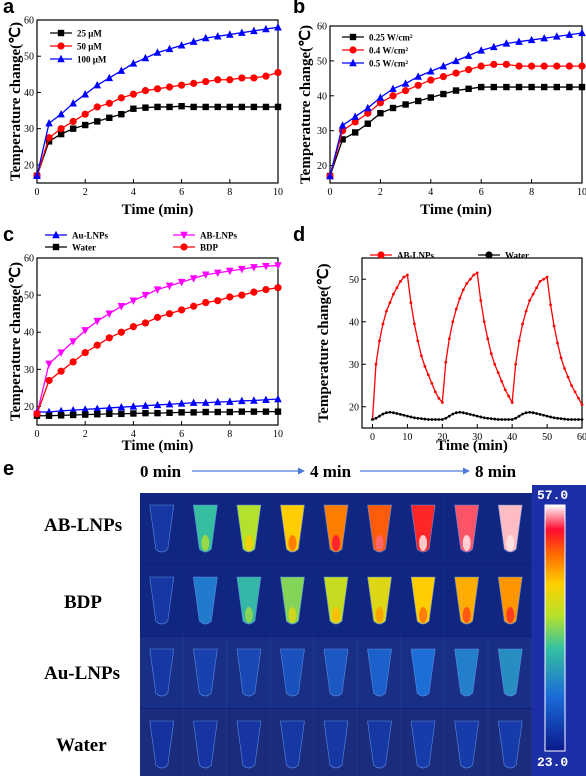 The height and width of the screenshot is (776, 586). Describe the element at coordinates (380, 192) in the screenshot. I see `x-tick-label: 2` at that location.